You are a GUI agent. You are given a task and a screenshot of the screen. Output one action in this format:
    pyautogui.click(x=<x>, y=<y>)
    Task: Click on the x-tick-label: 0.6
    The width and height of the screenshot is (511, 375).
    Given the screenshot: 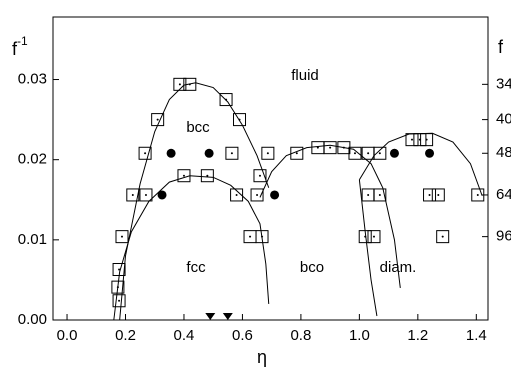 What is the action you would take?
    pyautogui.click(x=242, y=335)
    